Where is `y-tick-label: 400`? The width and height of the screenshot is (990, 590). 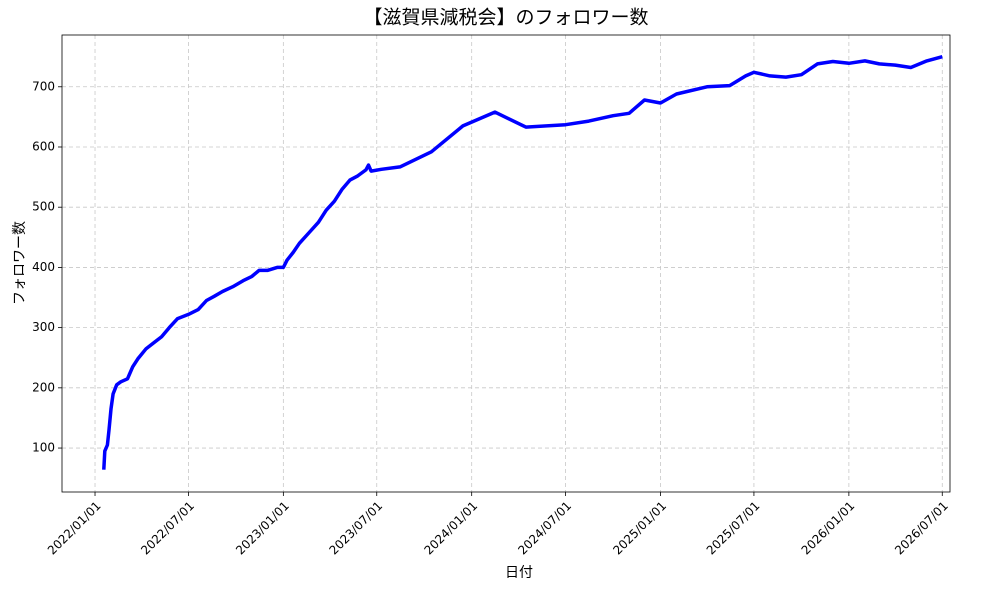 y-tick-label: 400 is located at coordinates (43, 267).